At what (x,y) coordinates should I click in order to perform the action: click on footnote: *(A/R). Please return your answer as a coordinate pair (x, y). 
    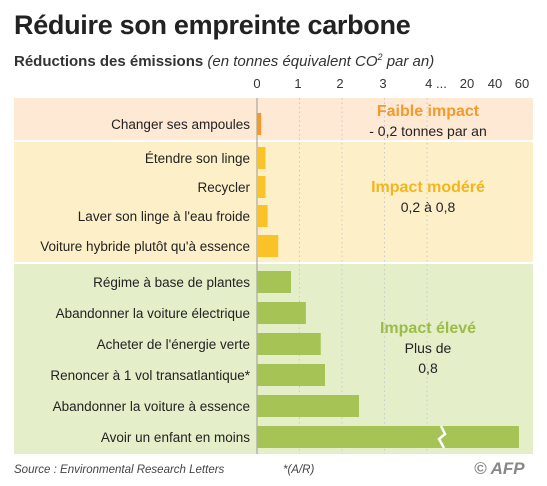
    Looking at the image, I should click on (299, 470).